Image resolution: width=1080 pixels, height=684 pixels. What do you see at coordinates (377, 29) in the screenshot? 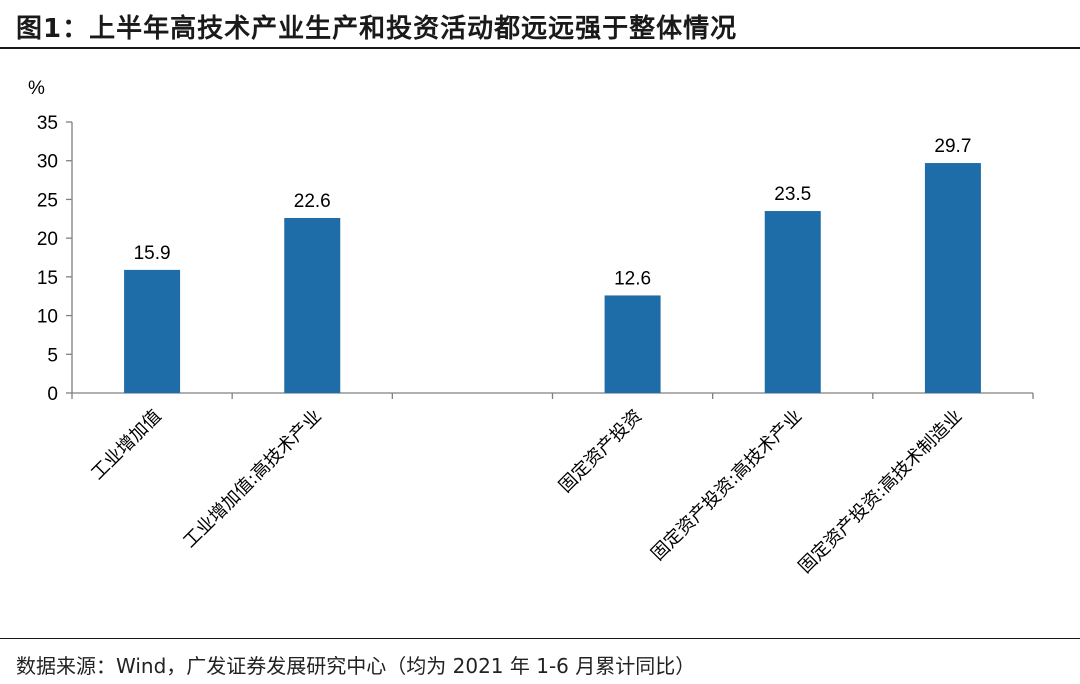
I see `figure-title: 图1：上半年高技术产业生产和投资活动都远远强于整体情况` at bounding box center [377, 29].